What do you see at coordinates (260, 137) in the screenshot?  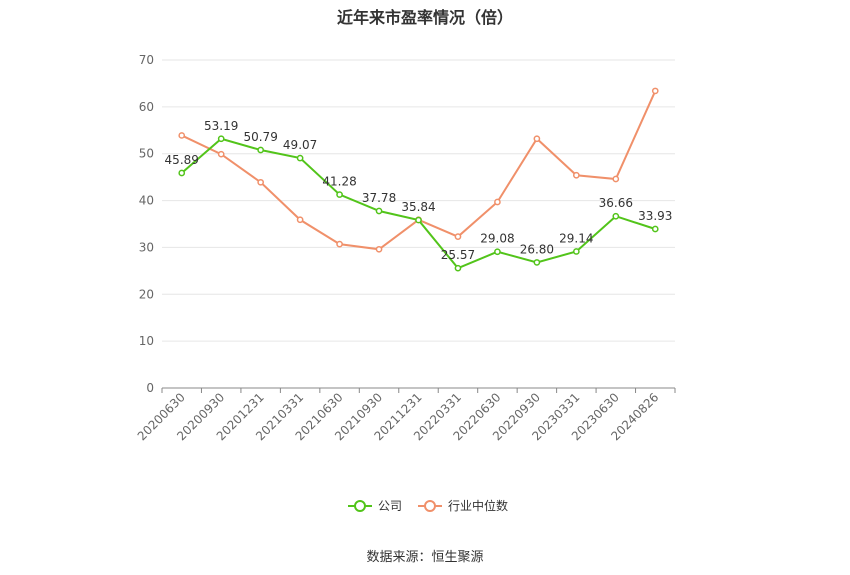 I see `data-label: 50.79` at bounding box center [260, 137].